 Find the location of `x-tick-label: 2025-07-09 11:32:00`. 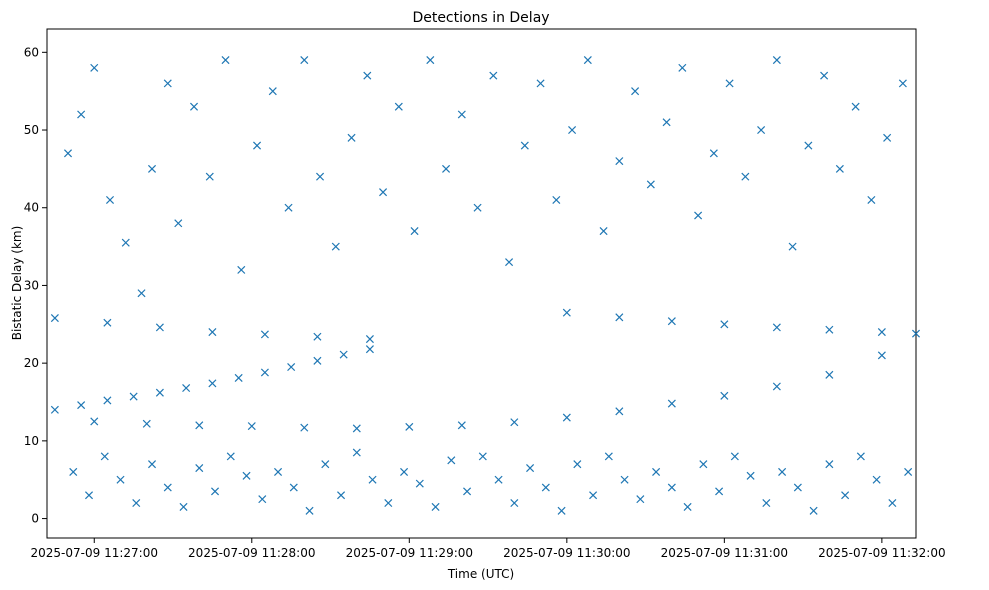

x-tick-label: 2025-07-09 11:32:00 is located at coordinates (881, 553).